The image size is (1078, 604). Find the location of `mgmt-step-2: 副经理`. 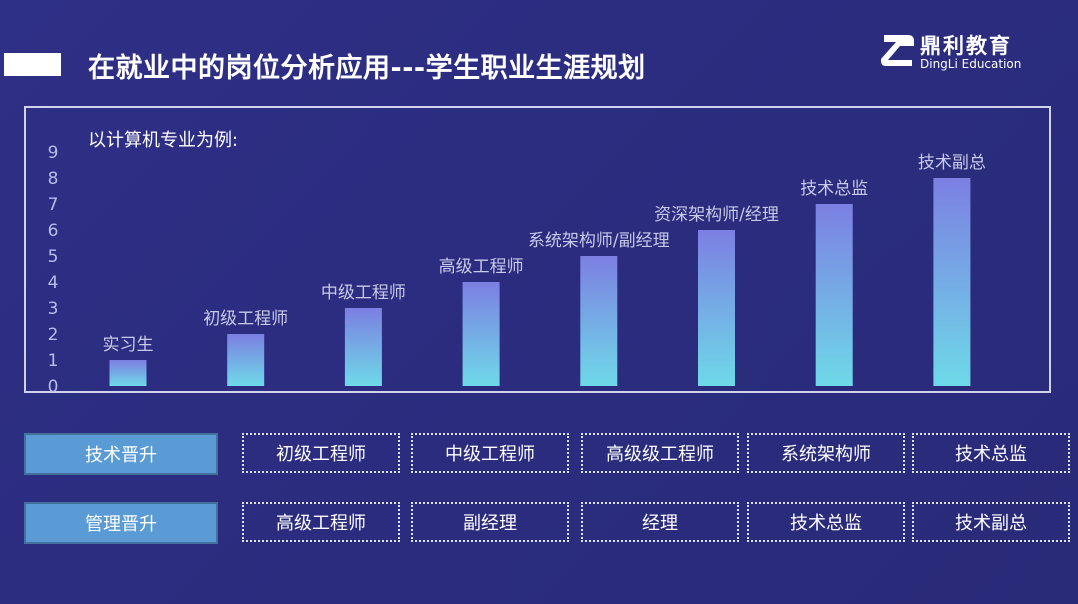

mgmt-step-2: 副经理 is located at coordinates (490, 522).